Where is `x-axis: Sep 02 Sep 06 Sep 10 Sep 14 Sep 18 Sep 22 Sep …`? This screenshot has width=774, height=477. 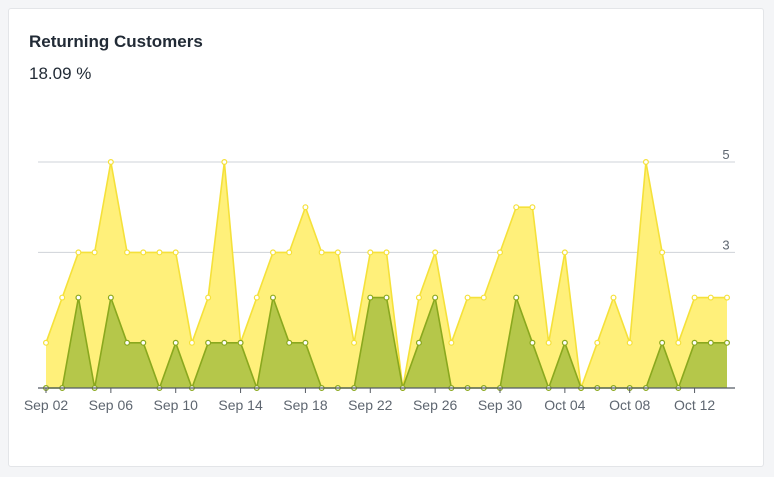
x-axis: Sep 02 Sep 06 Sep 10 Sep 14 Sep 18 Sep 22 Sep … is located at coordinates (379, 400).